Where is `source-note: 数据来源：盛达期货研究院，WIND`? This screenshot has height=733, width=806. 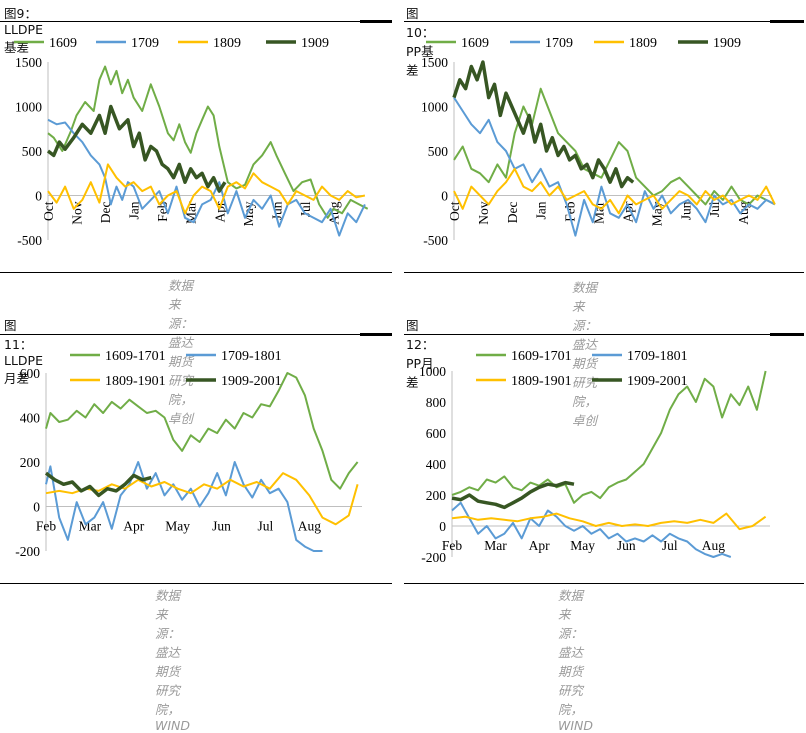 source-note: 数据来源：盛达期货研究院，WIND is located at coordinates (173, 660).